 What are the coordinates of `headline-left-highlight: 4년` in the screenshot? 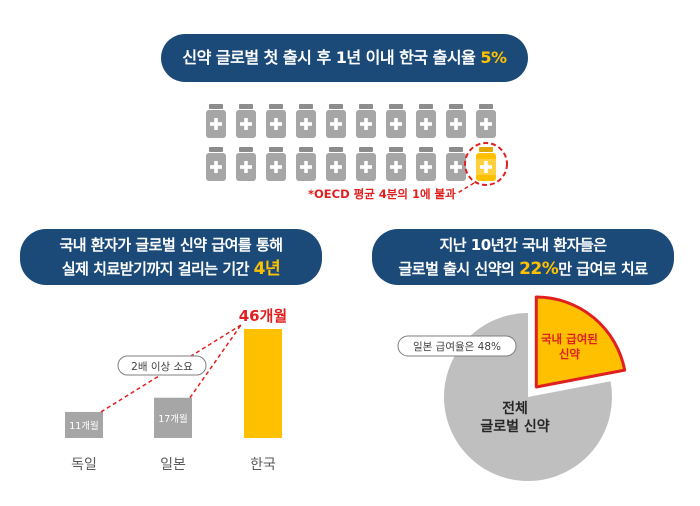 It's located at (267, 269).